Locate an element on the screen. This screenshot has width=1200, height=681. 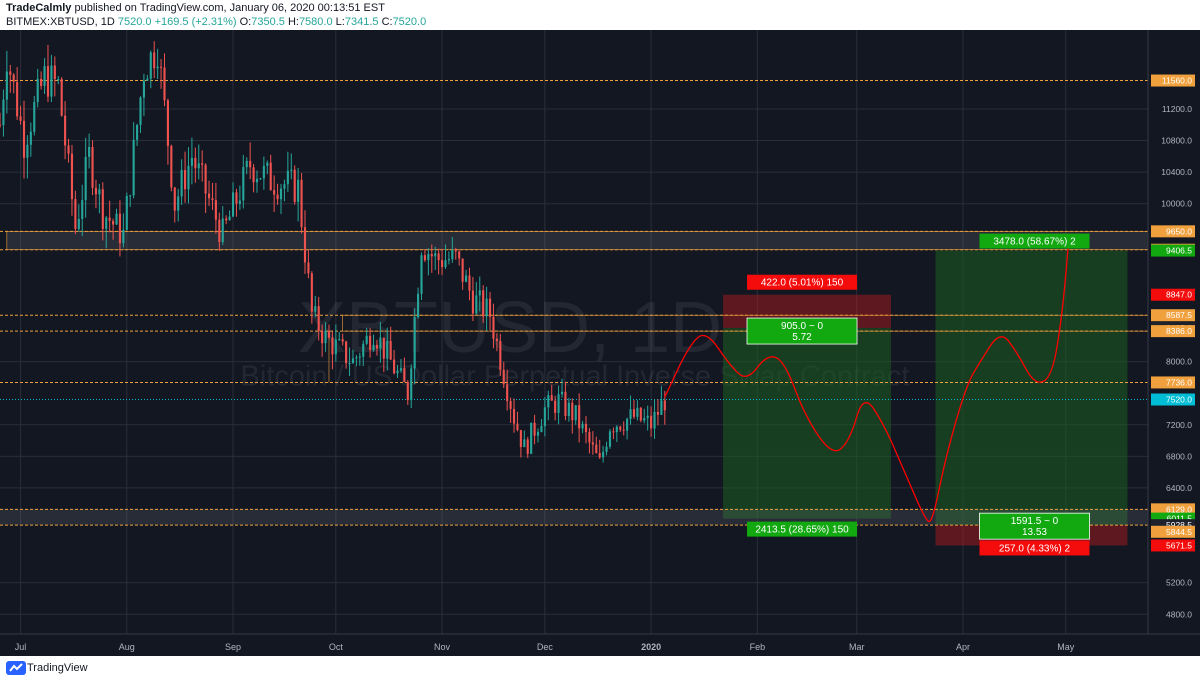
x-tick-label: 2020 is located at coordinates (651, 647).